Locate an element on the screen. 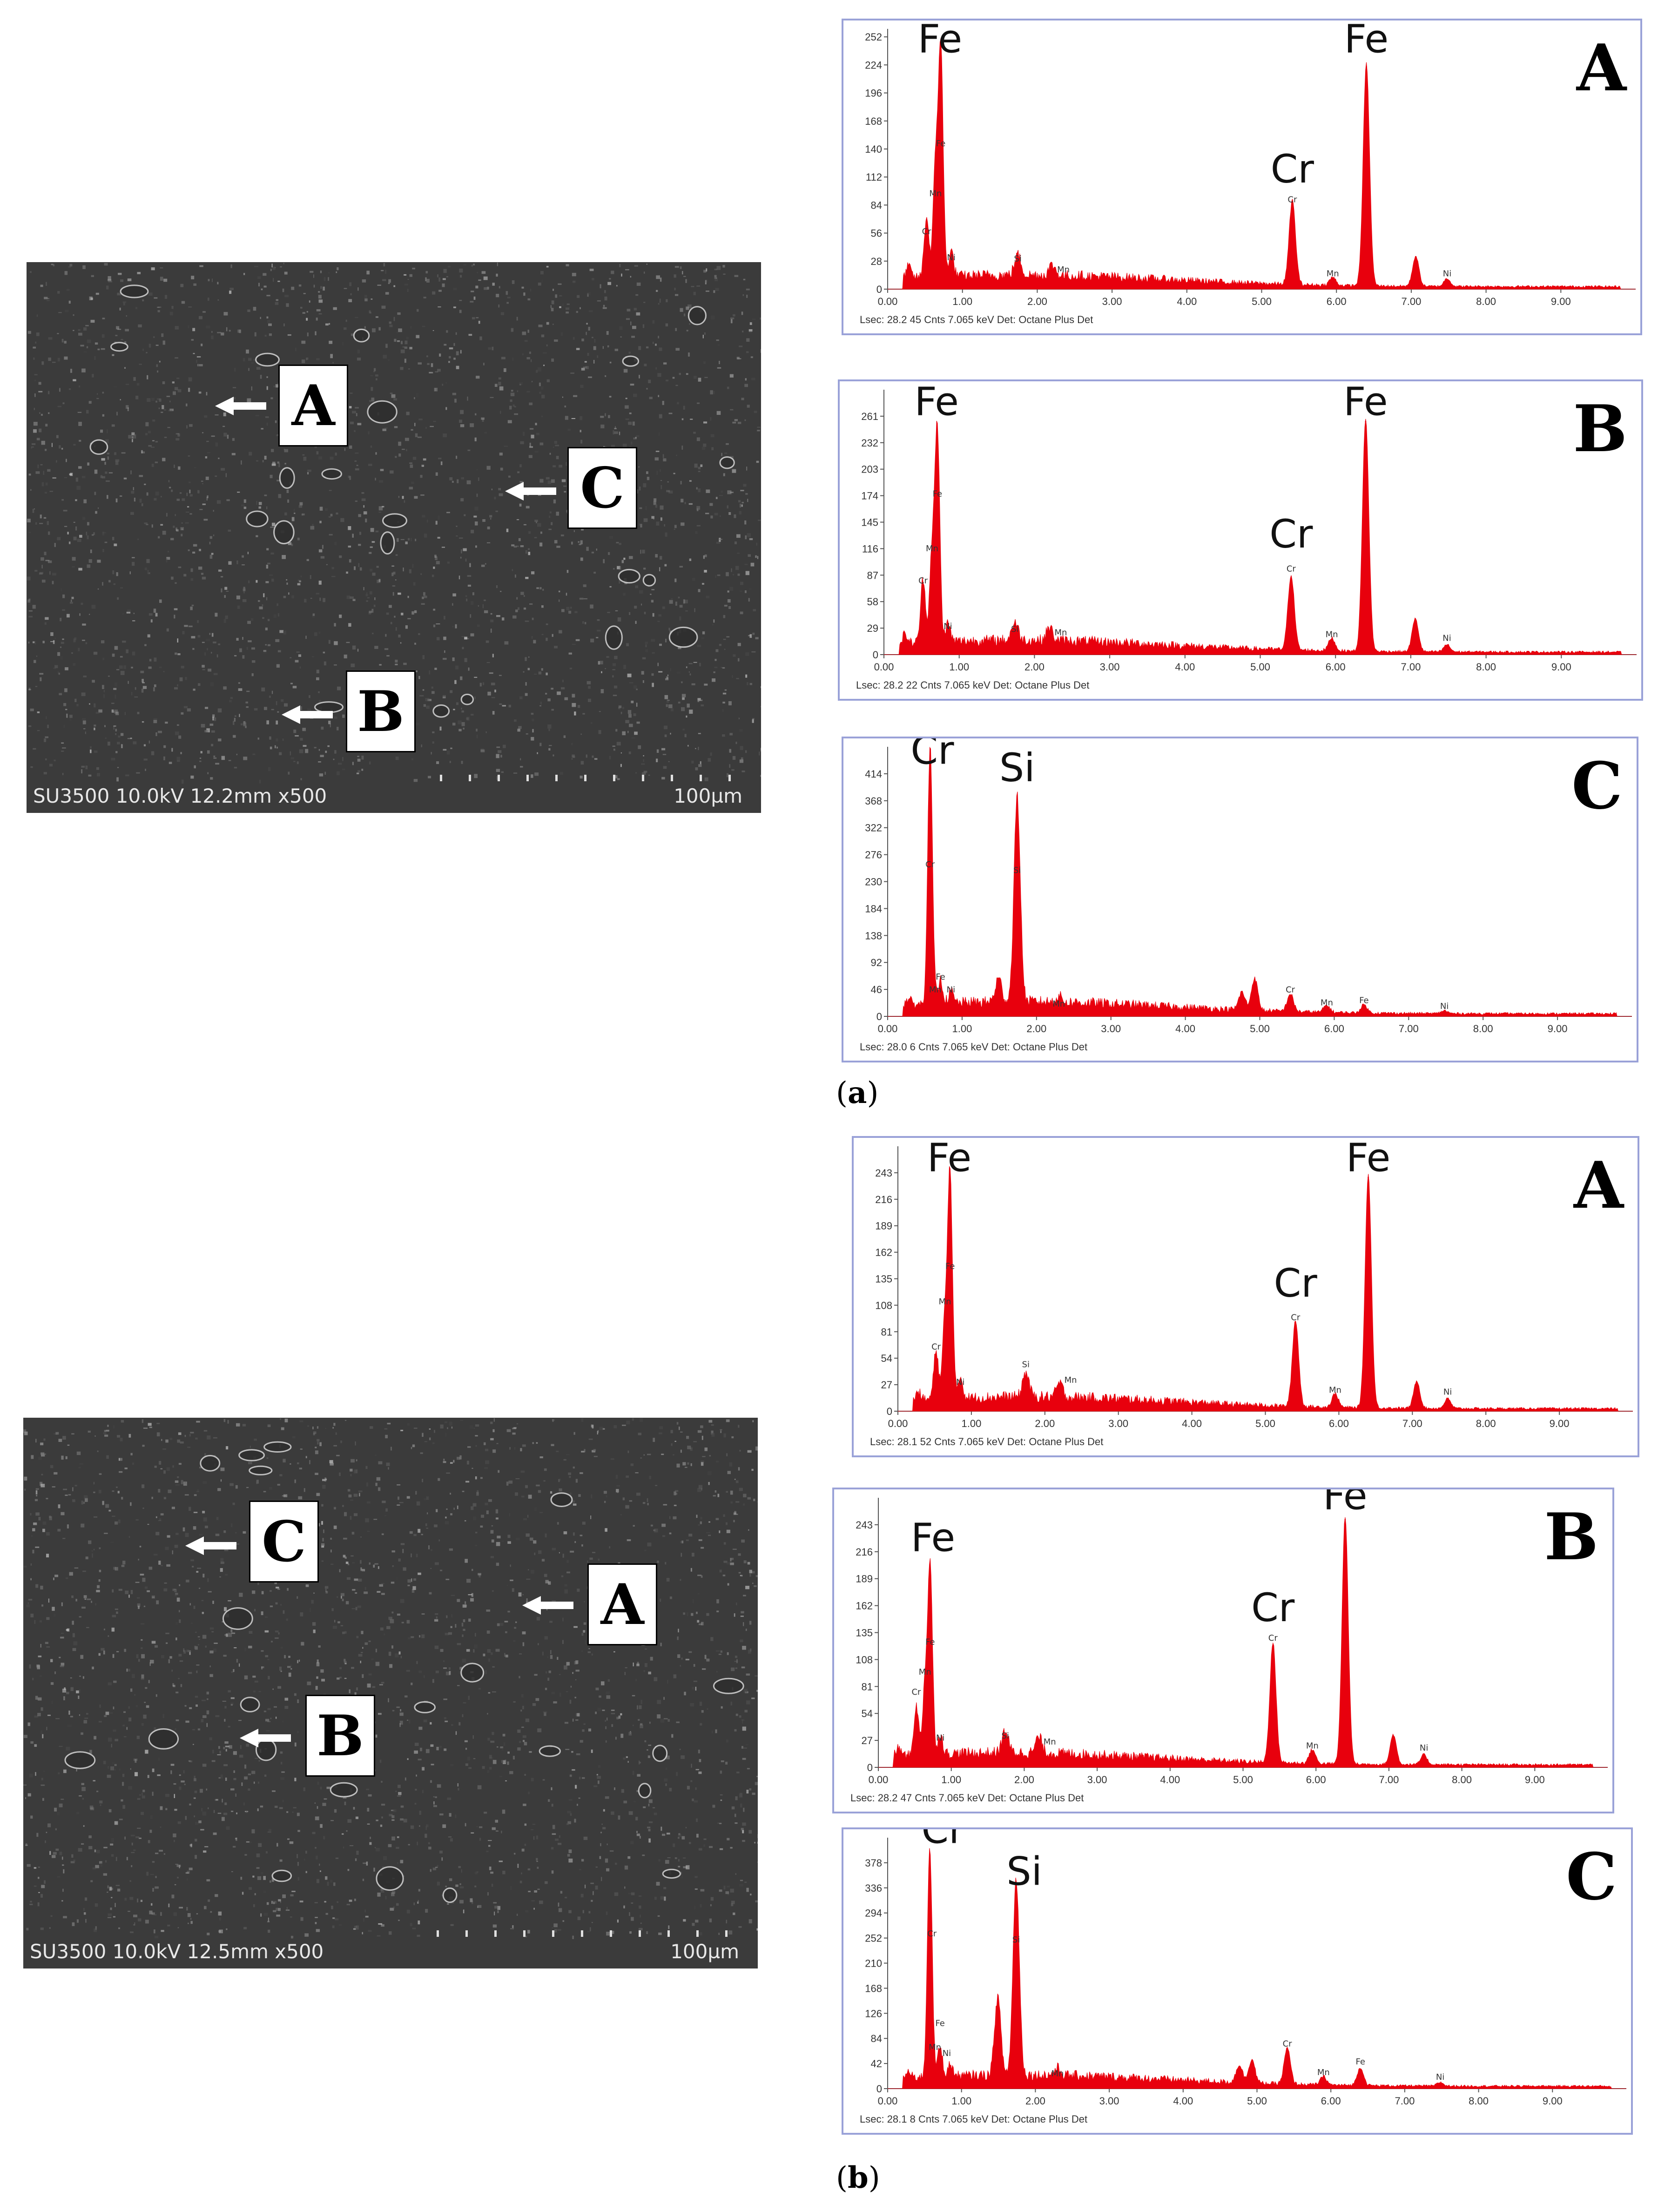 The image size is (1658, 2212). y-tick-label: 162 is located at coordinates (883, 1253).